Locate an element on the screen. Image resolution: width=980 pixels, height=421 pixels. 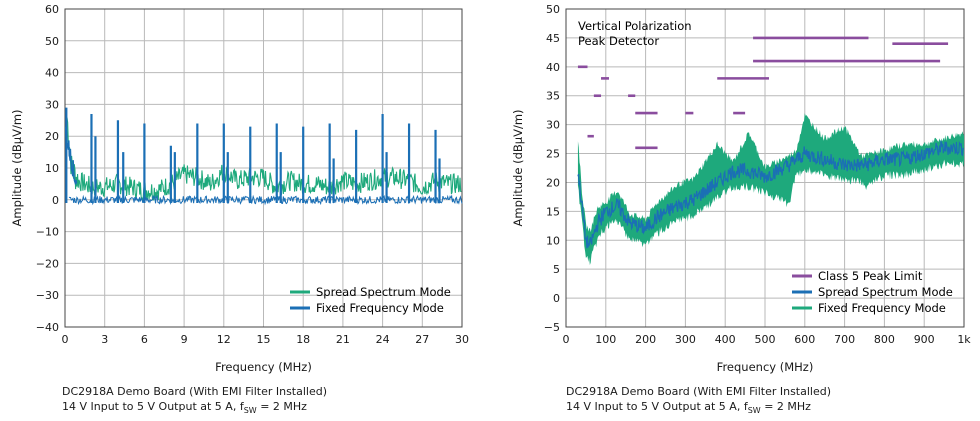
x-tick-label: 30 is located at coordinates (462, 339).